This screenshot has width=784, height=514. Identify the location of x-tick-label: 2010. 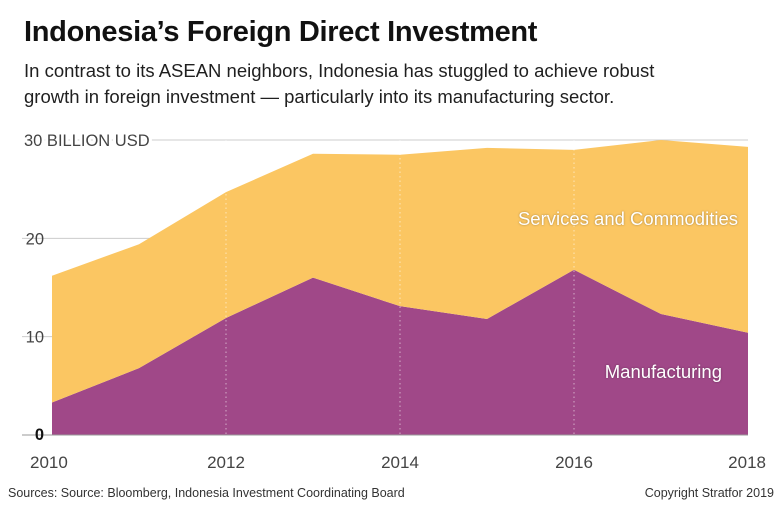
(49, 462).